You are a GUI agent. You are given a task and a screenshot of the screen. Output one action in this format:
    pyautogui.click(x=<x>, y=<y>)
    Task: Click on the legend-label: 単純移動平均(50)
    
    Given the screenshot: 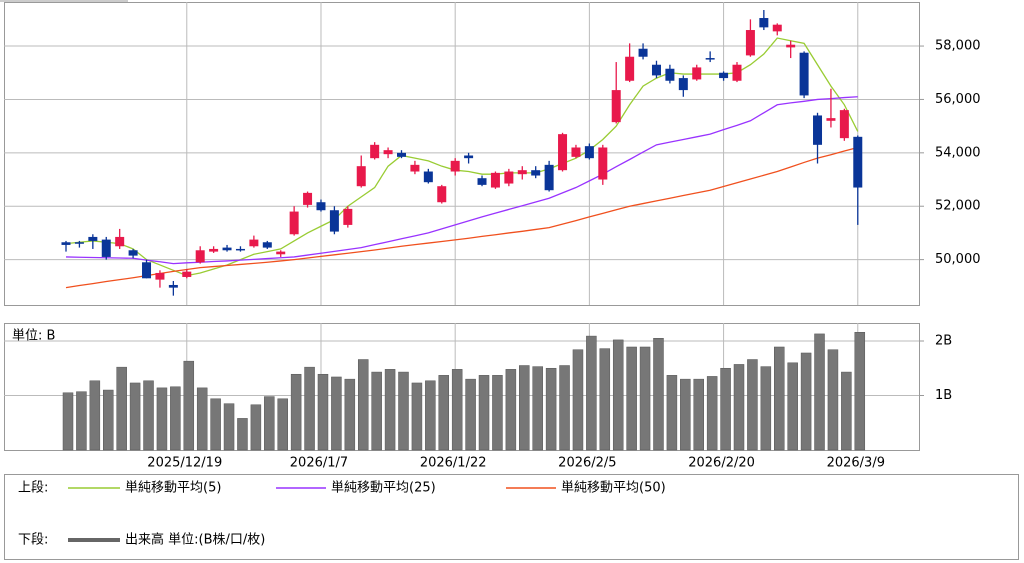 What is the action you would take?
    pyautogui.click(x=613, y=488)
    